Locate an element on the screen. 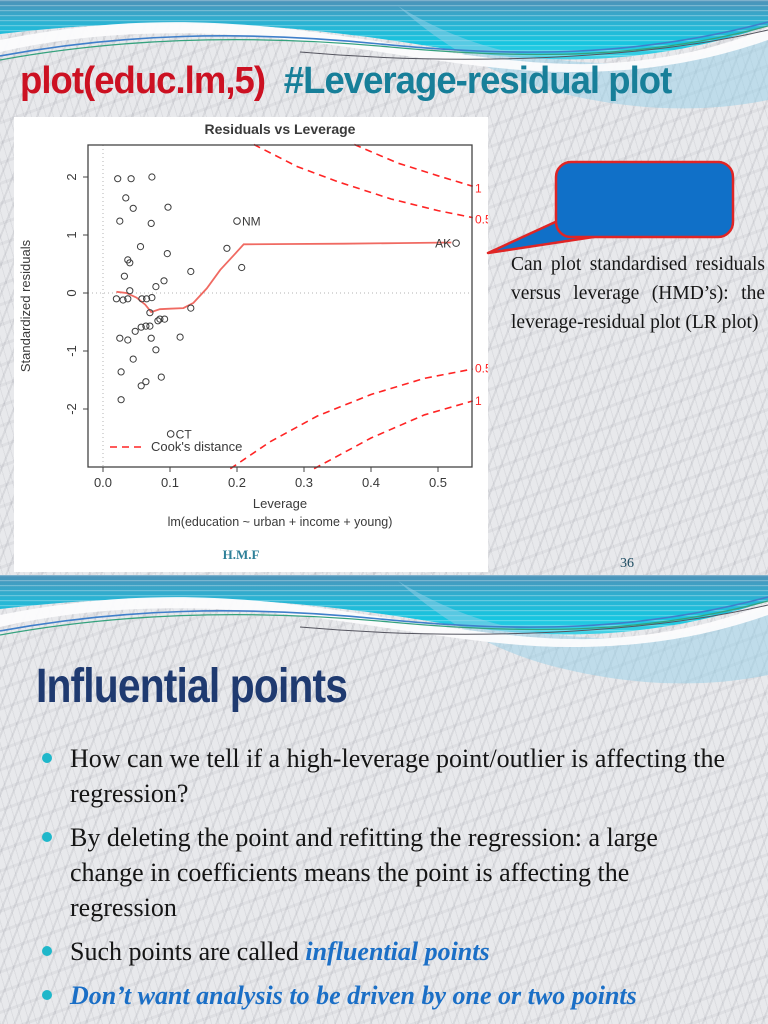 The width and height of the screenshot is (768, 1024). smoother-line is located at coordinates (284, 277).